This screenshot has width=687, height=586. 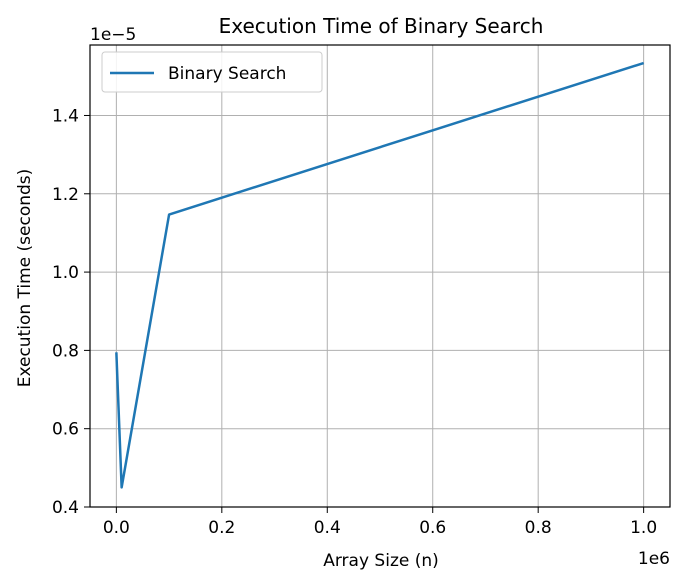 What do you see at coordinates (432, 528) in the screenshot?
I see `x-tick-label: 0.6` at bounding box center [432, 528].